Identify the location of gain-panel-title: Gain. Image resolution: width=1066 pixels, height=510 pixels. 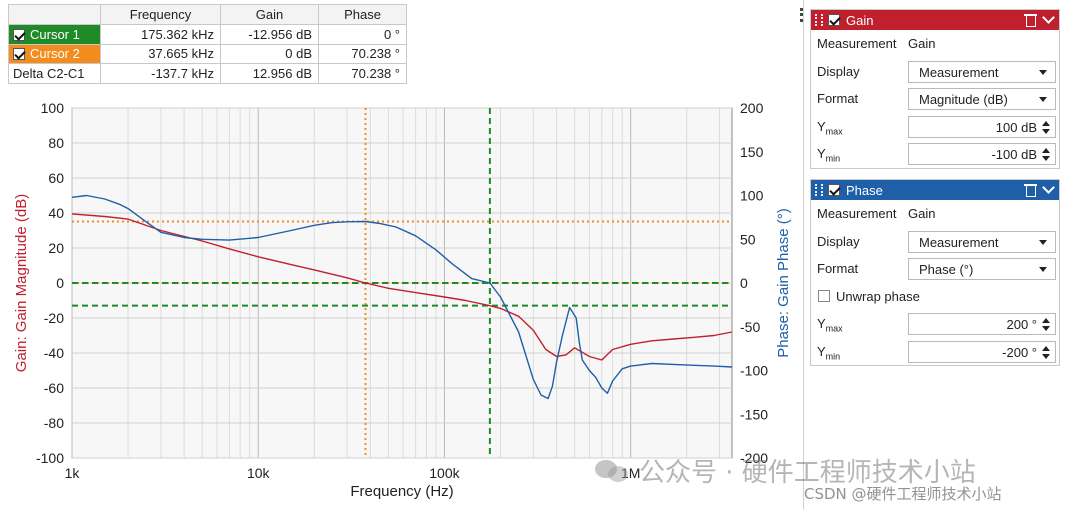
(860, 20).